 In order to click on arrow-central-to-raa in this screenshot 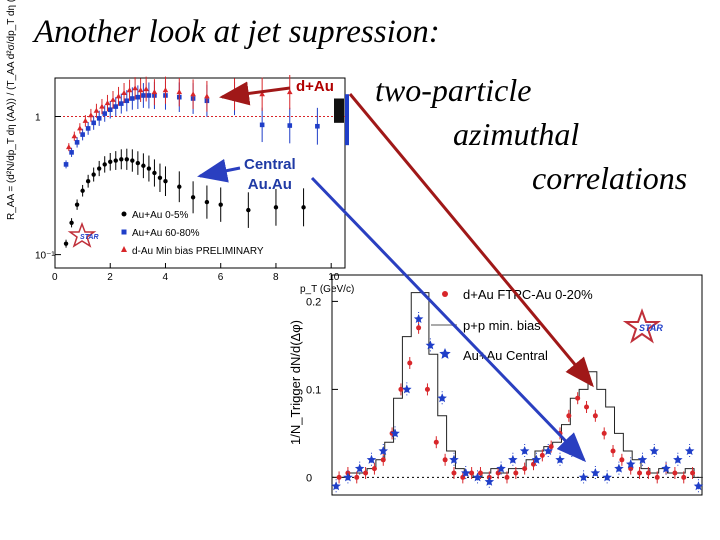, I will do `click(219, 170)`.